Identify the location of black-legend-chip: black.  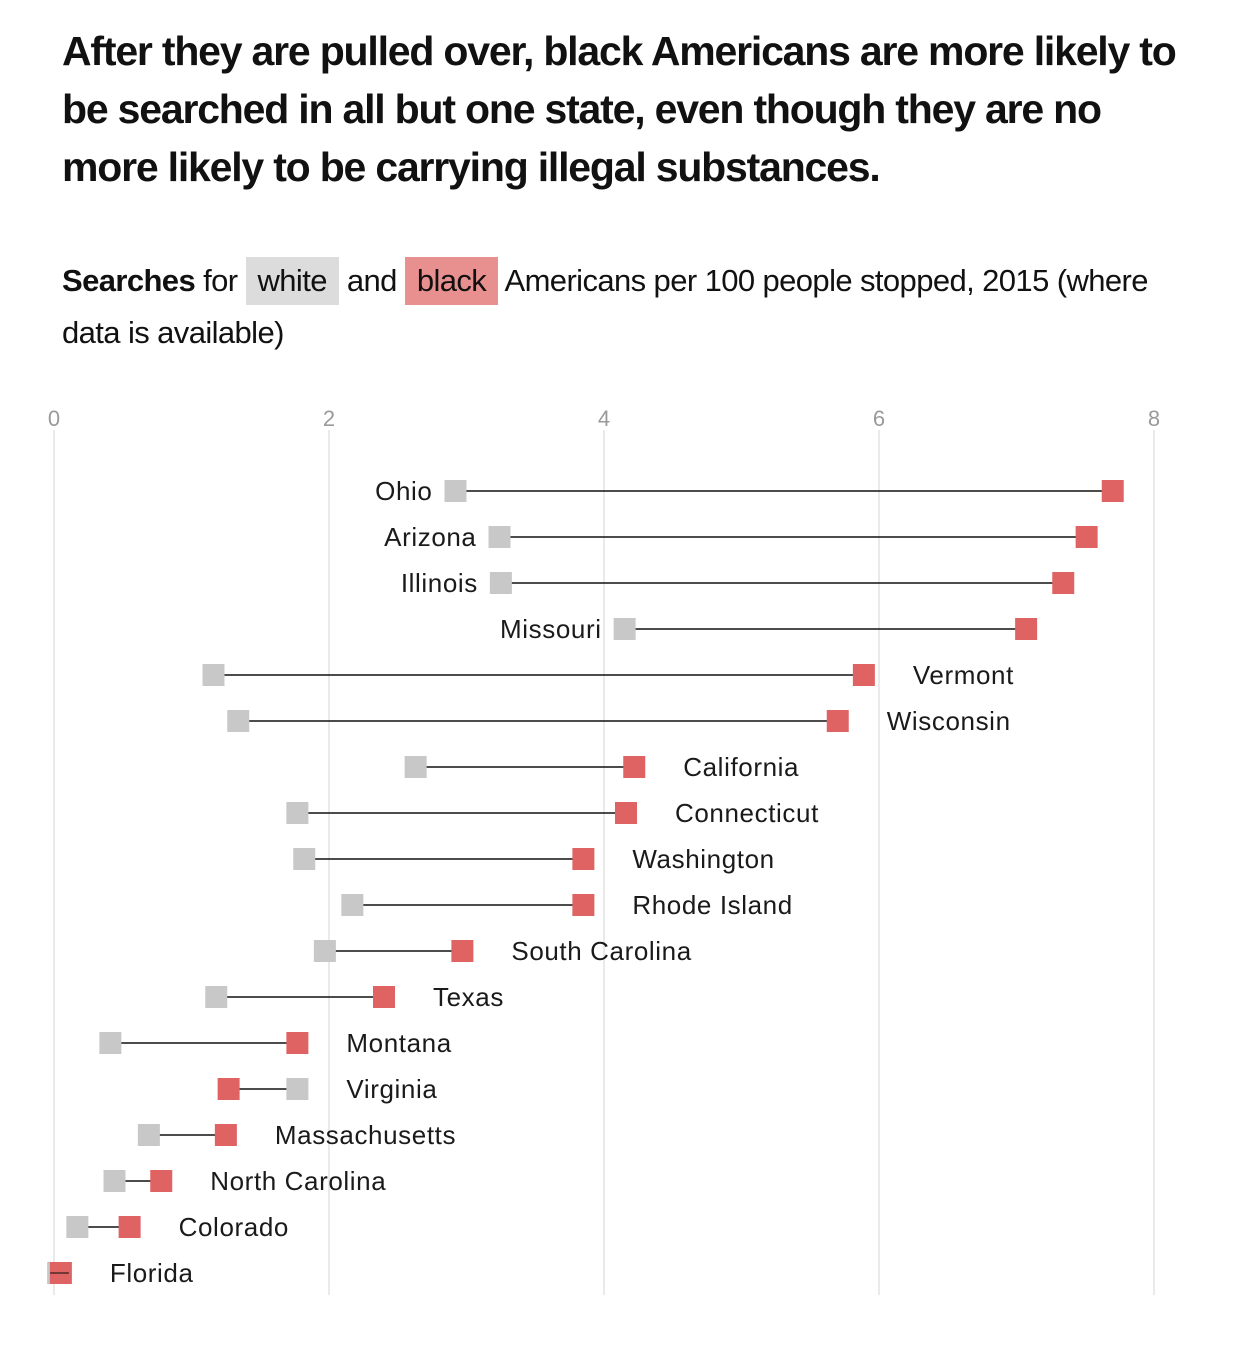
(451, 281).